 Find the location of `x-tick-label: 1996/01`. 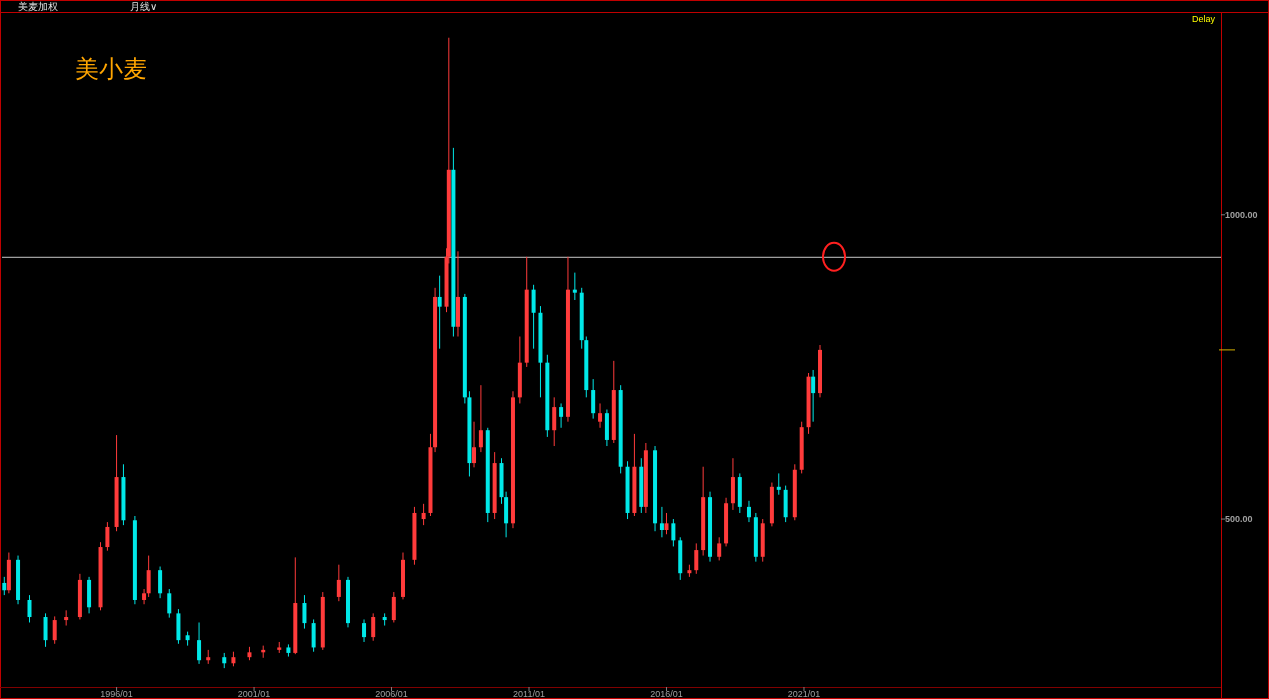

x-tick-label: 1996/01 is located at coordinates (116, 694).